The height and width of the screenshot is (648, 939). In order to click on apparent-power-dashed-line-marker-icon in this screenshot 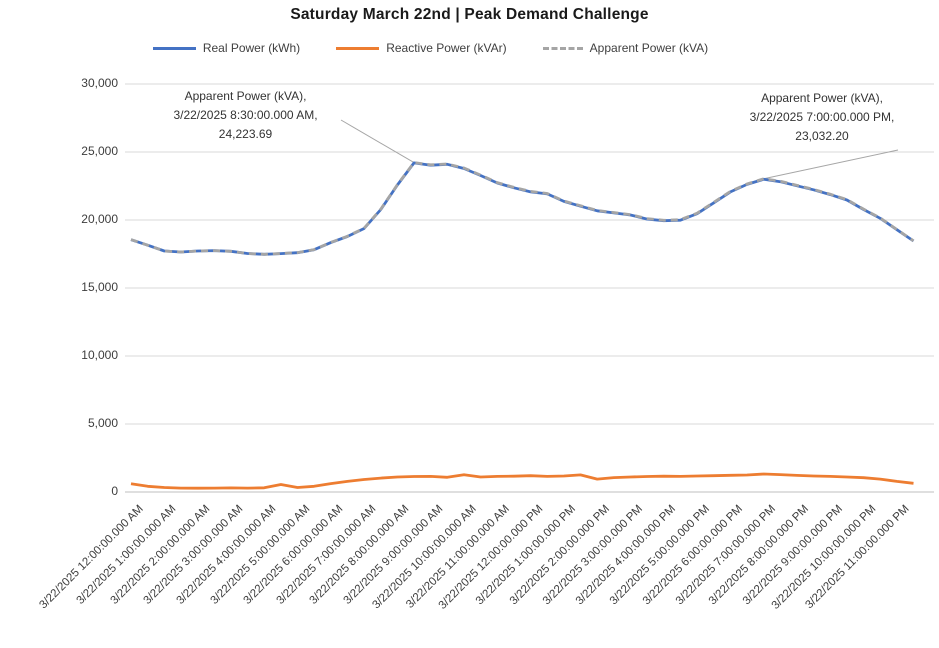, I will do `click(562, 48)`.